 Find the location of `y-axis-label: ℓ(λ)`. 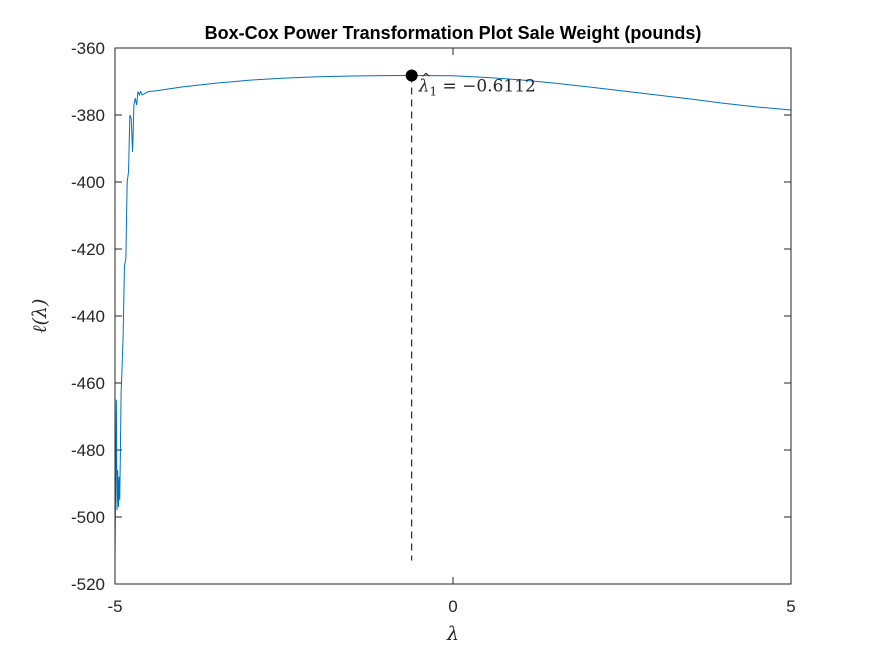

y-axis-label: ℓ(λ) is located at coordinates (40, 316).